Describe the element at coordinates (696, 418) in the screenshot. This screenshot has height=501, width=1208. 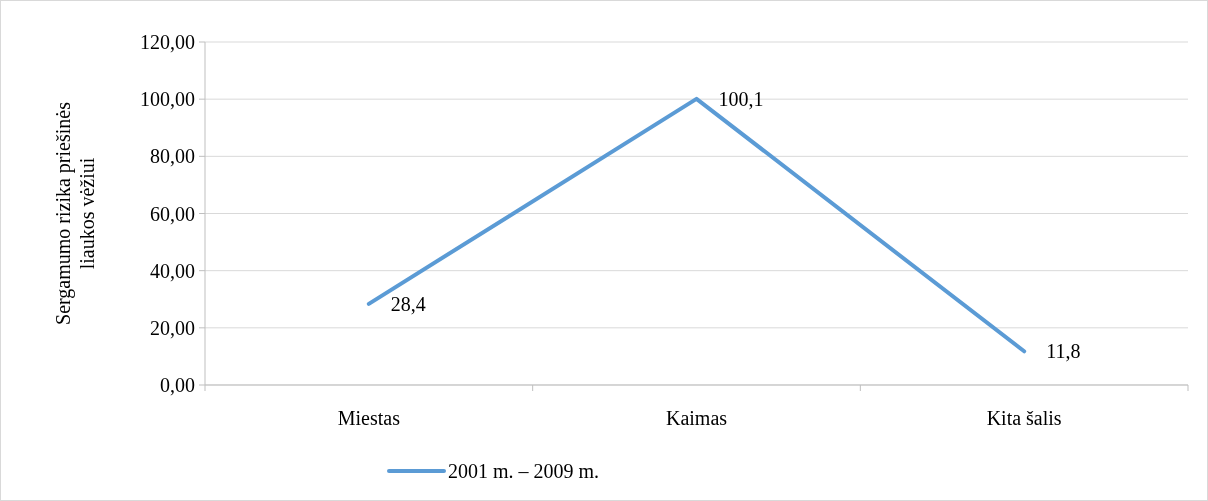
I see `x-tick-label: Kaimas` at that location.